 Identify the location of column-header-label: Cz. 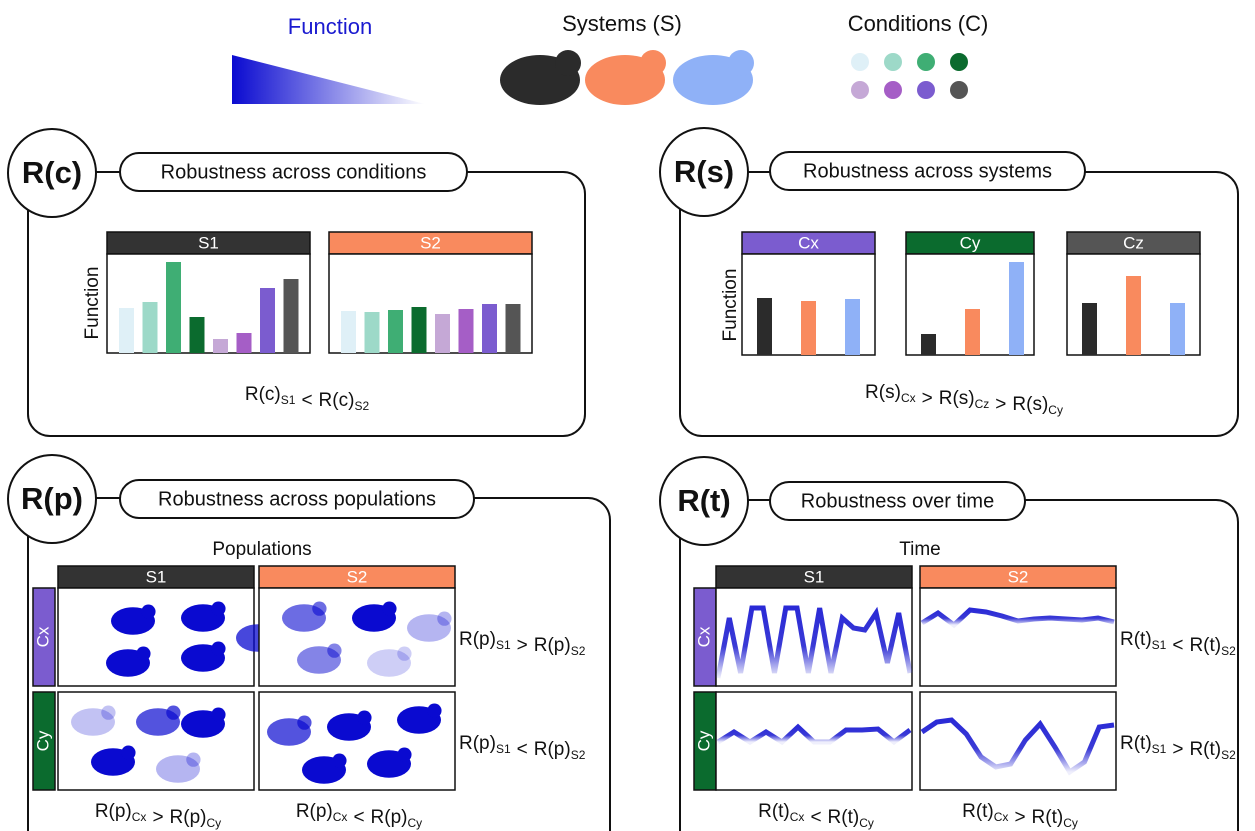
(1133, 242).